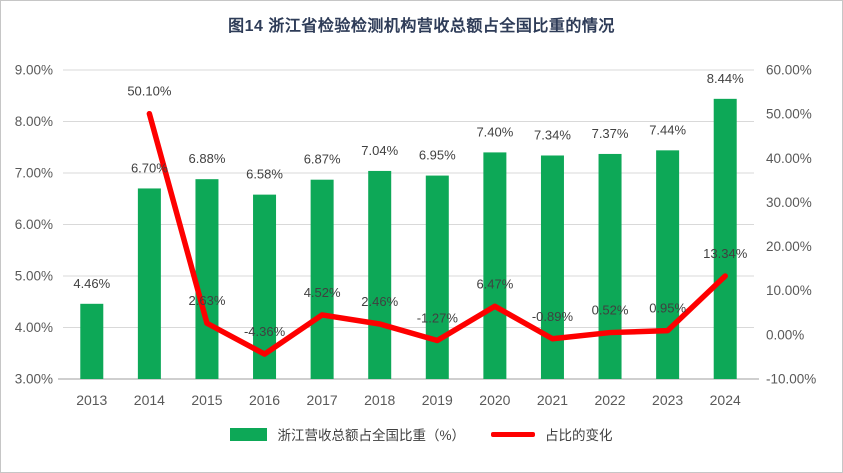 The width and height of the screenshot is (843, 473). I want to click on line-value-label: 50.10%, so click(149, 91).